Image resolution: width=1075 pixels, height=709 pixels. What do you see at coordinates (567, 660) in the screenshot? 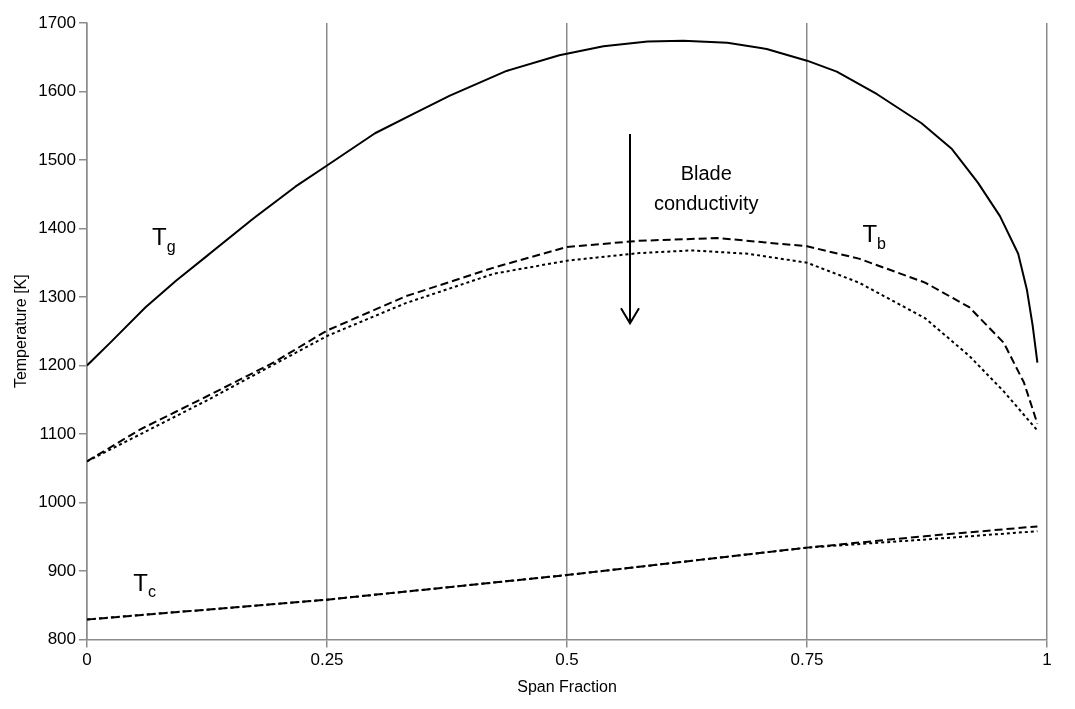
I see `x-tick-label: 0.5` at bounding box center [567, 660].